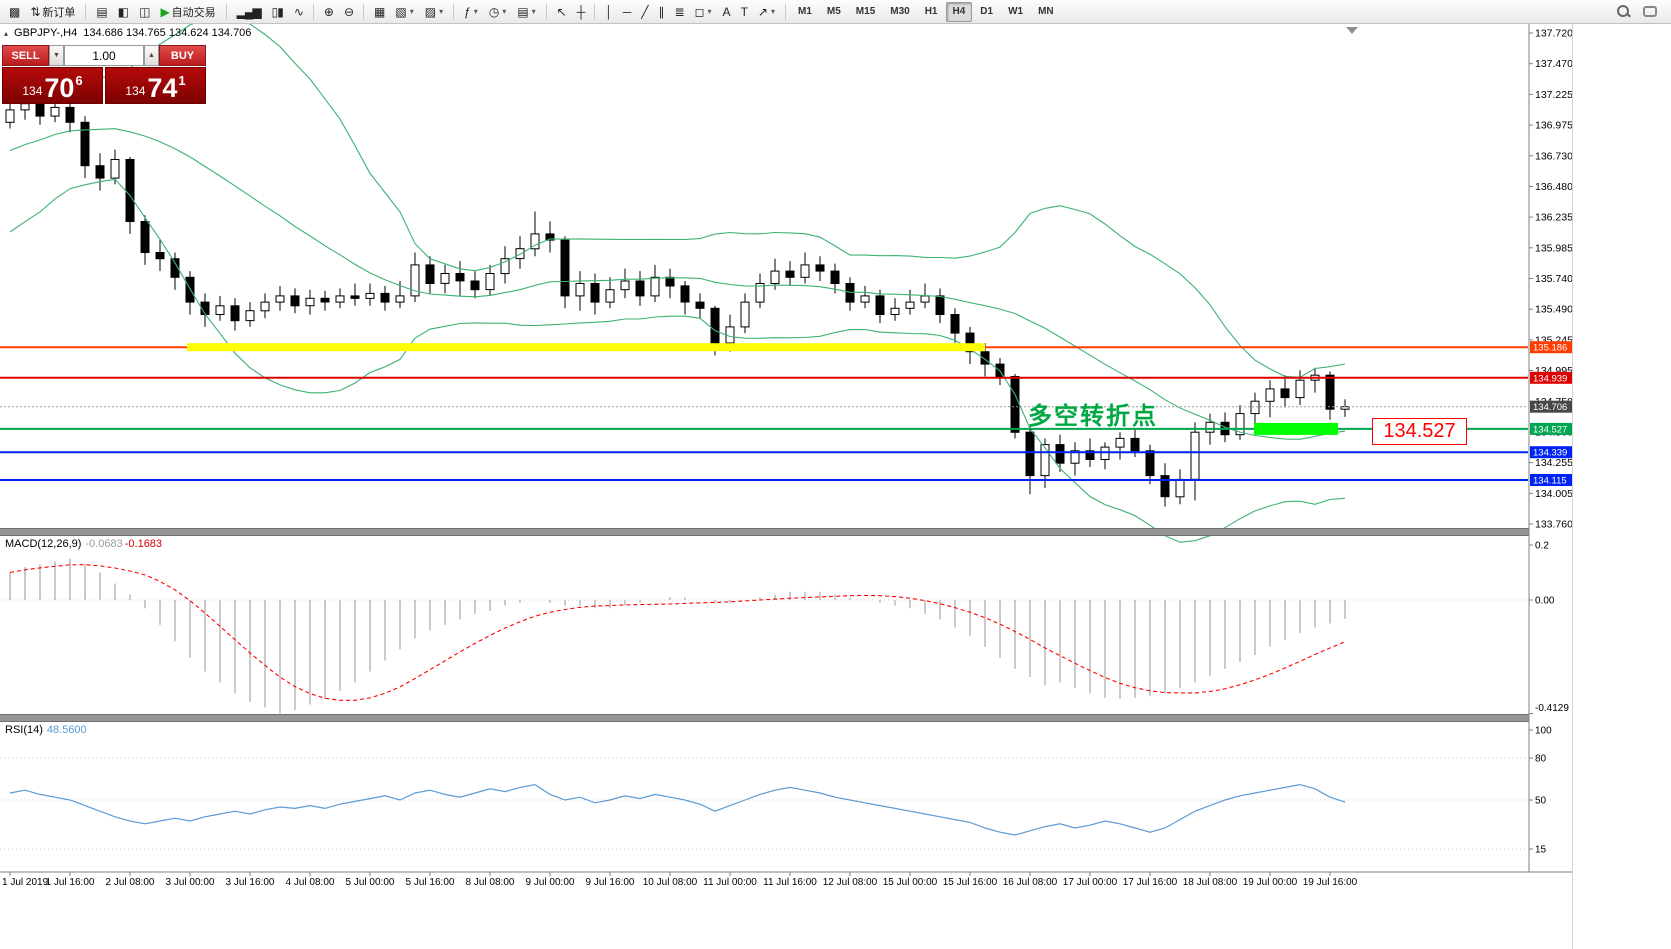 The width and height of the screenshot is (1671, 949). I want to click on time-axis-label: 8 Jul 08:00, so click(490, 882).